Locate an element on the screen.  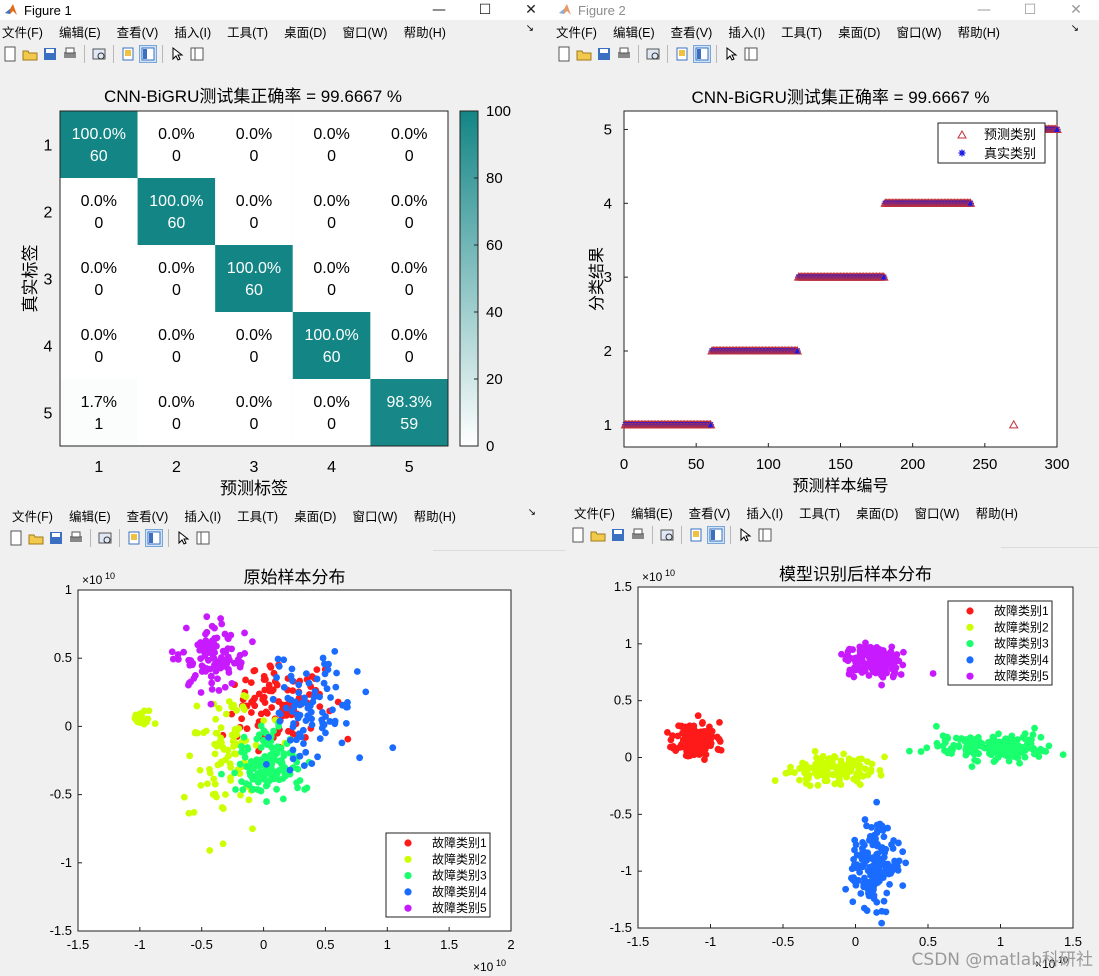
y-tick-label: 0.5 is located at coordinates (63, 657).